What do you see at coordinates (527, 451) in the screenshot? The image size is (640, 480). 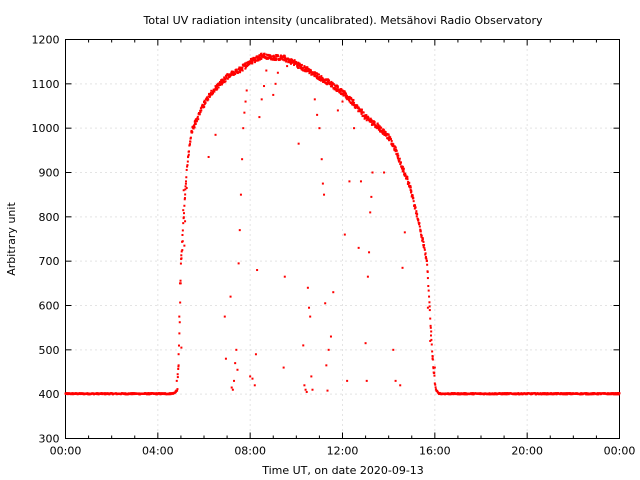 I see `x-tick-label: 20:00` at bounding box center [527, 451].